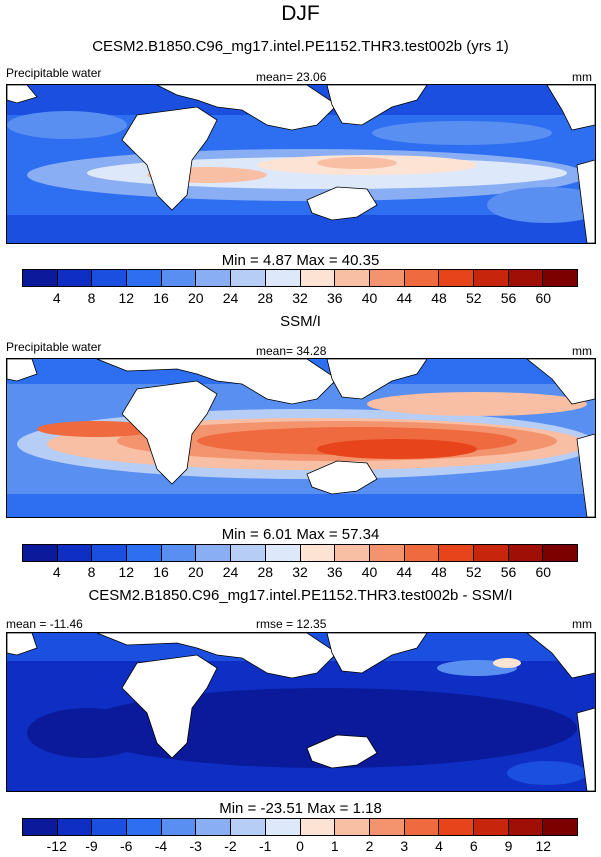 The image size is (601, 857). I want to click on colorbar-3-ticks: -12 -9 -6 -4 -3 -2 -1 0 1 2 3 4 6 9 12, so click(300, 847).